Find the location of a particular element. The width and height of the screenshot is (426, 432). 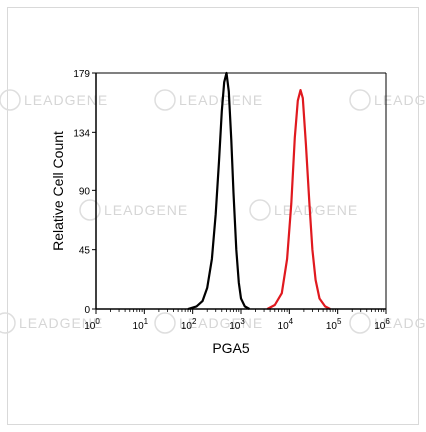

x-tick-label: 10¹ is located at coordinates (141, 324).